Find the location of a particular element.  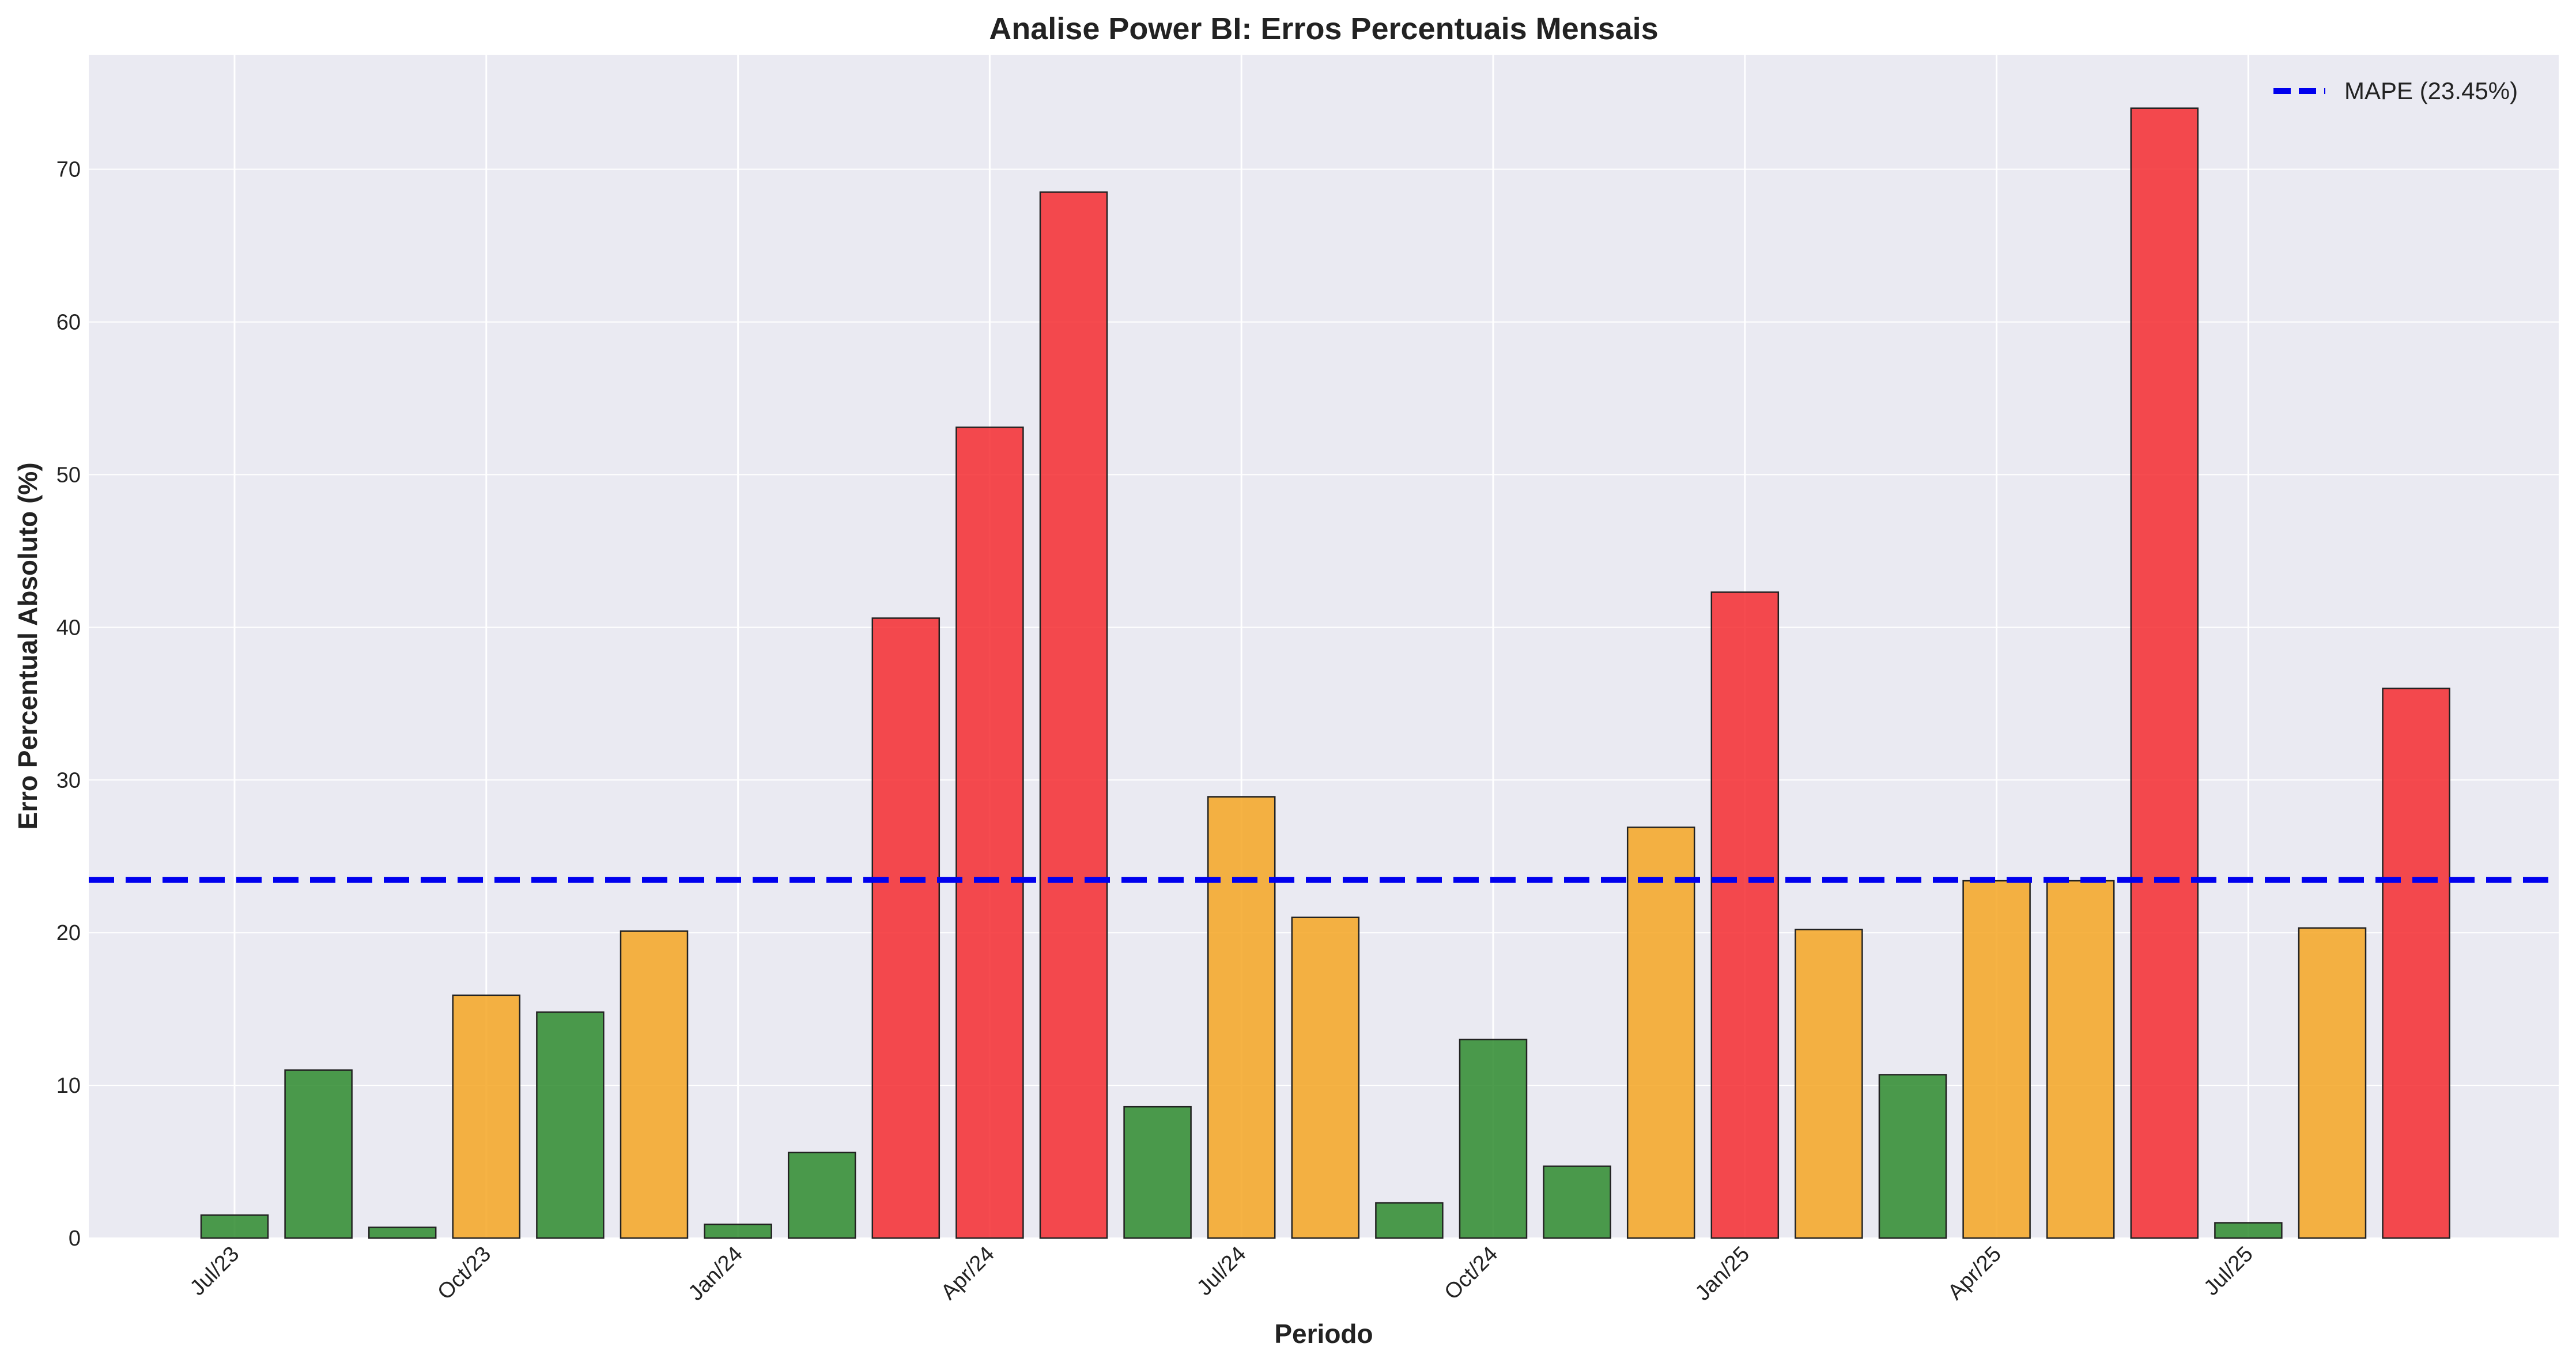

y-tick-label: 50 is located at coordinates (68, 475).